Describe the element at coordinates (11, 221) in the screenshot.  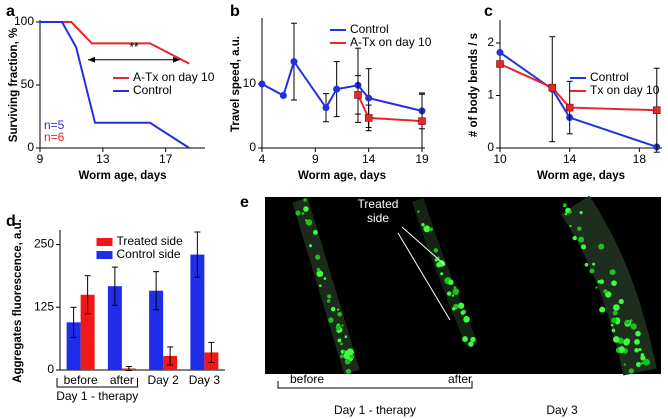
I see `panel-letter: d` at that location.